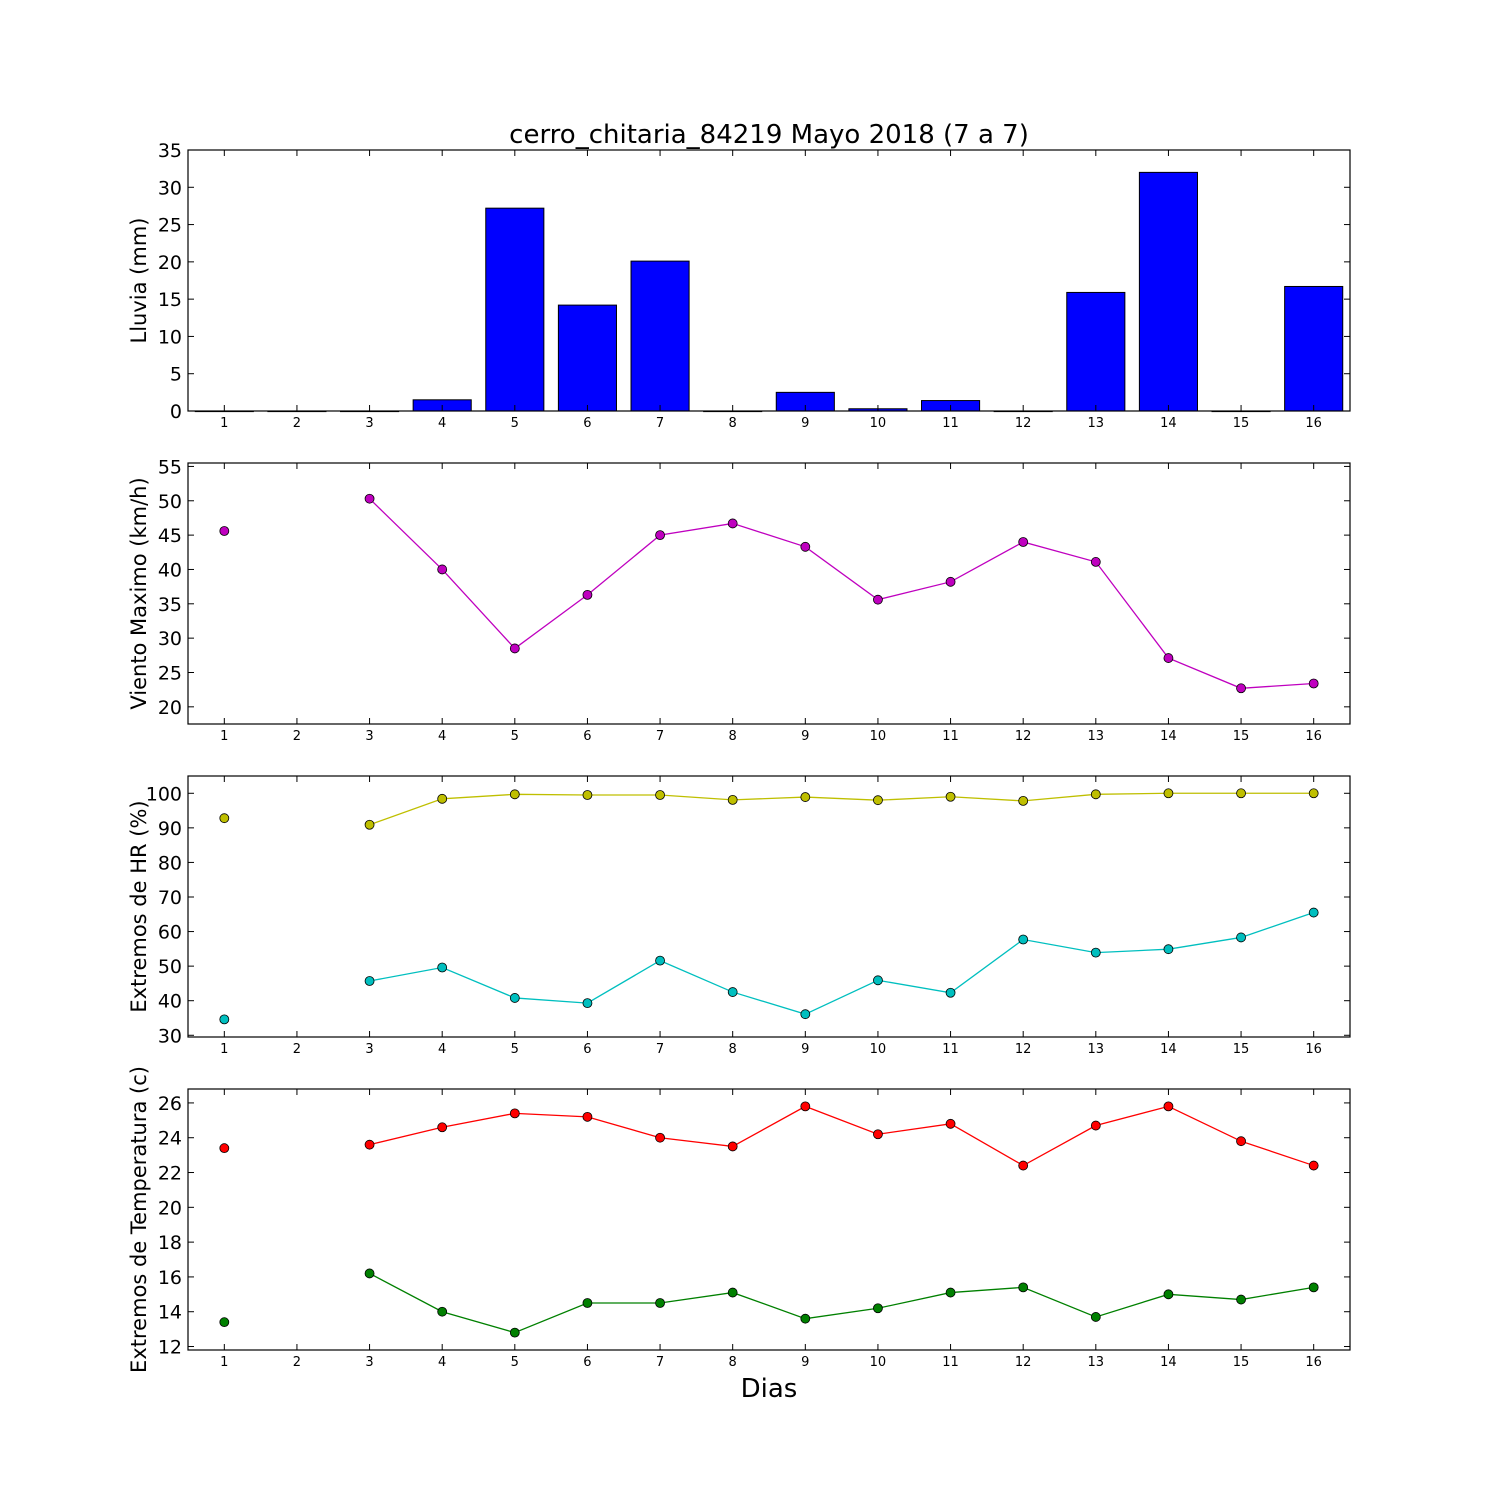 The width and height of the screenshot is (1500, 1500). Describe the element at coordinates (170, 1174) in the screenshot. I see `y-tick-label: 22` at that location.